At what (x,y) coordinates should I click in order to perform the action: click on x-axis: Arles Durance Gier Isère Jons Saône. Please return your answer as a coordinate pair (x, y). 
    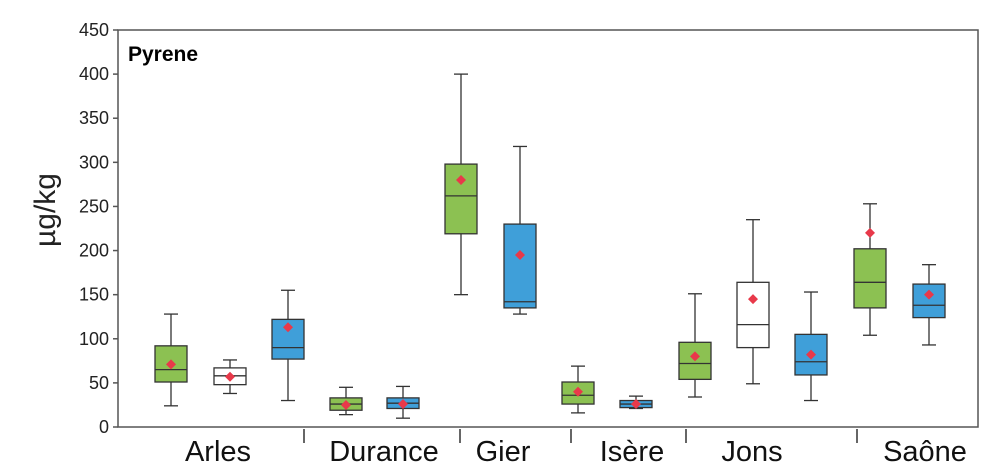
    Looking at the image, I should click on (576, 448).